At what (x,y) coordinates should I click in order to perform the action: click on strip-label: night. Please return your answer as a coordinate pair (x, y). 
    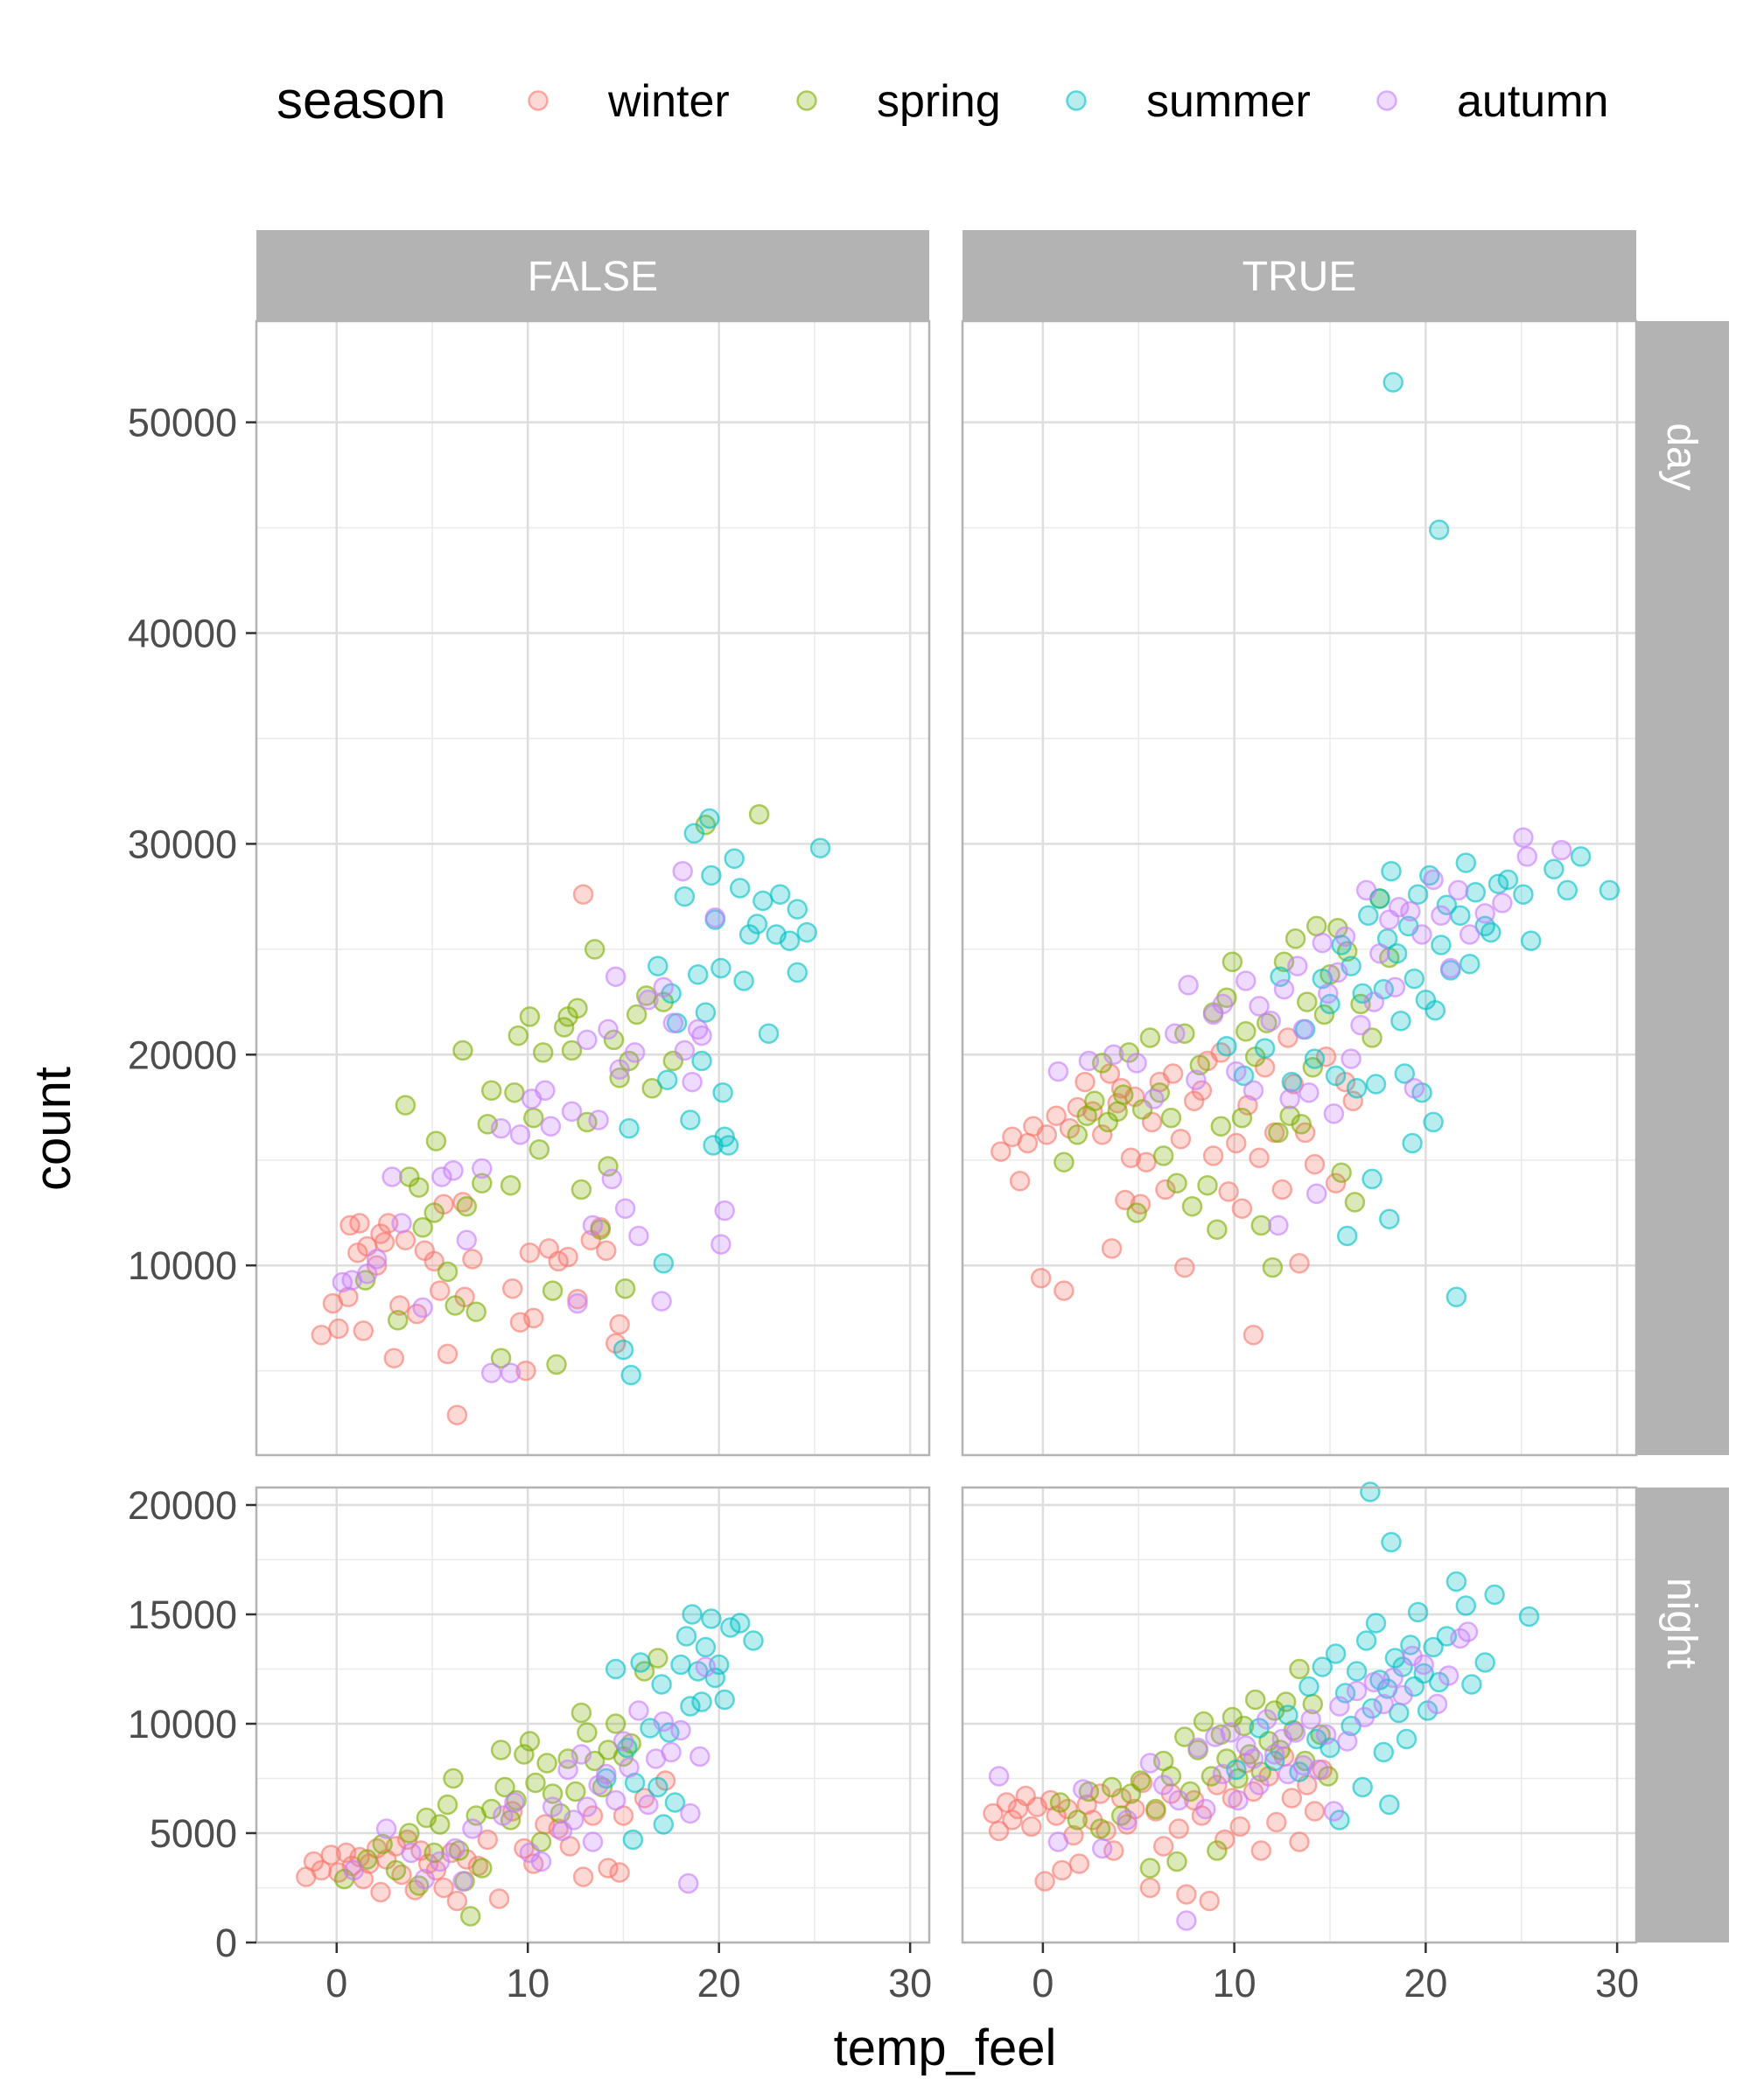
    Looking at the image, I should click on (1681, 1623).